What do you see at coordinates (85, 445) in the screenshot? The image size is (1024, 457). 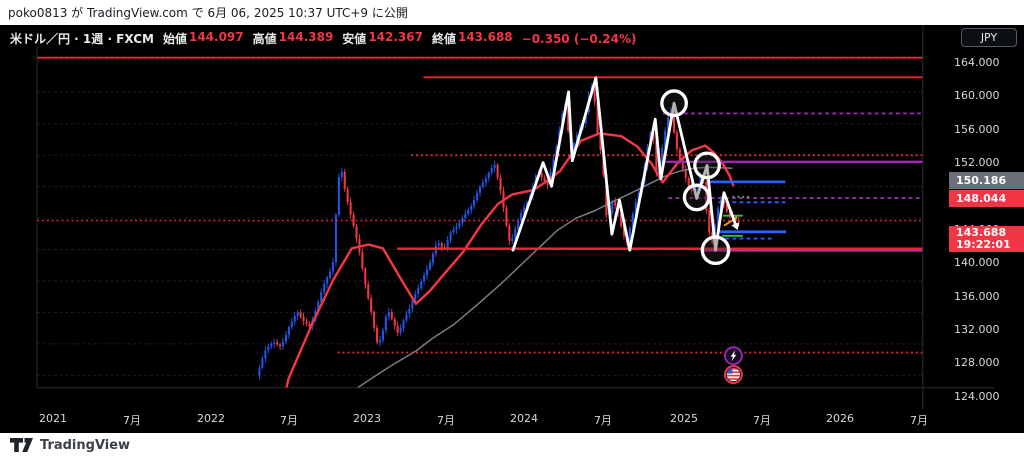 I see `brand-name: TradingView` at bounding box center [85, 445].